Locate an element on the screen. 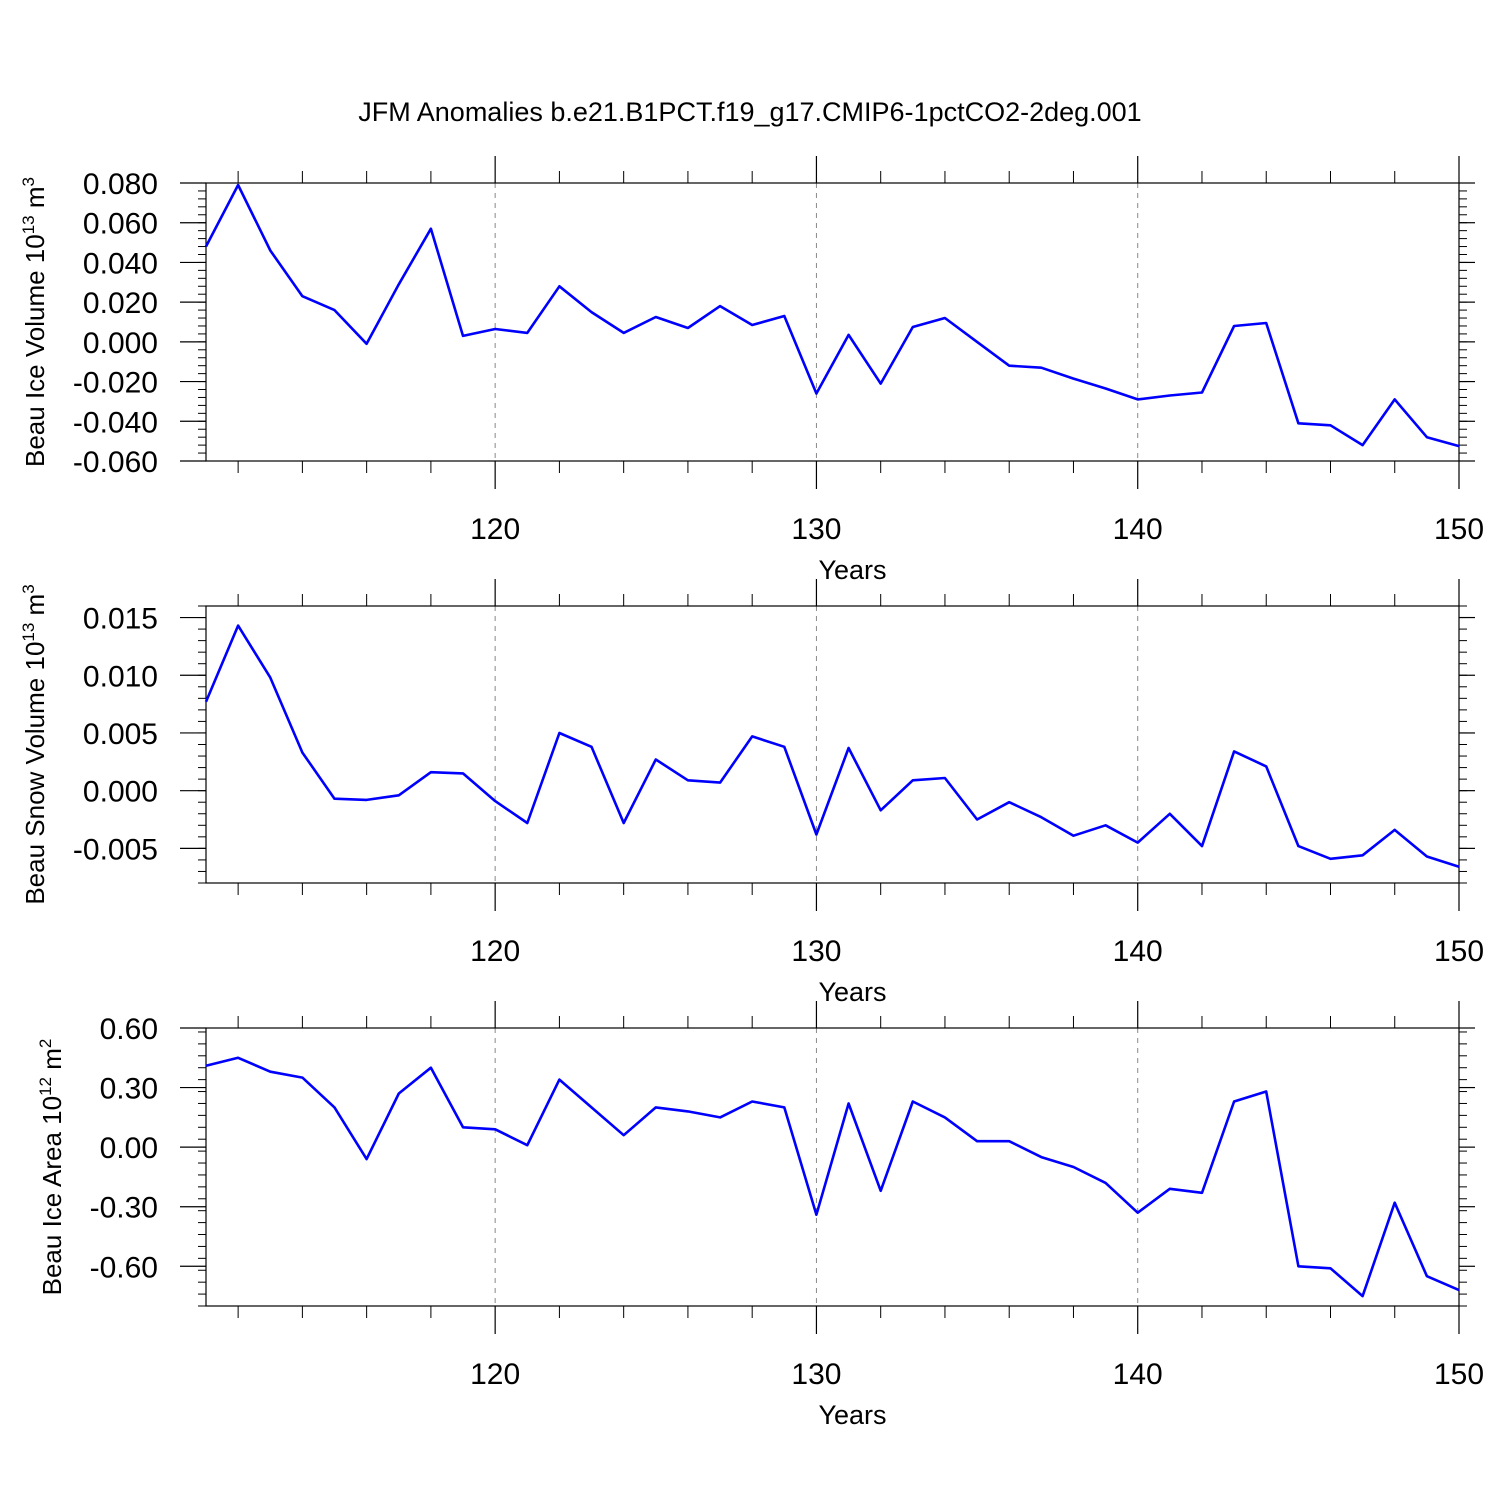 The width and height of the screenshot is (1500, 1500). y-label-unit-exponent: 2 is located at coordinates (45, 1043).